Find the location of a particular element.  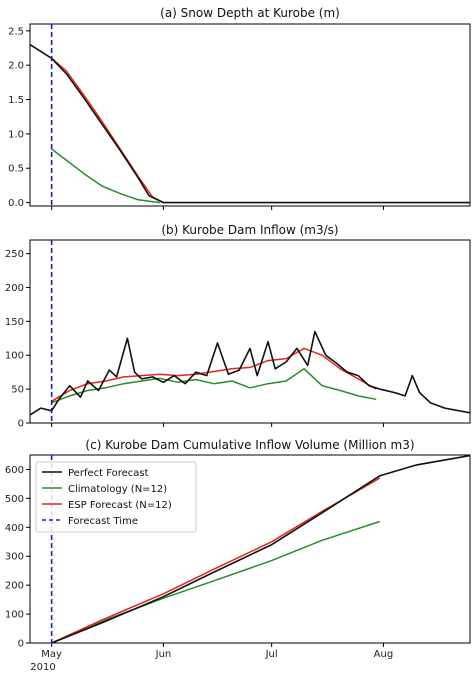

legend-label-esp: ESP Forecast (N=12) is located at coordinates (120, 505).